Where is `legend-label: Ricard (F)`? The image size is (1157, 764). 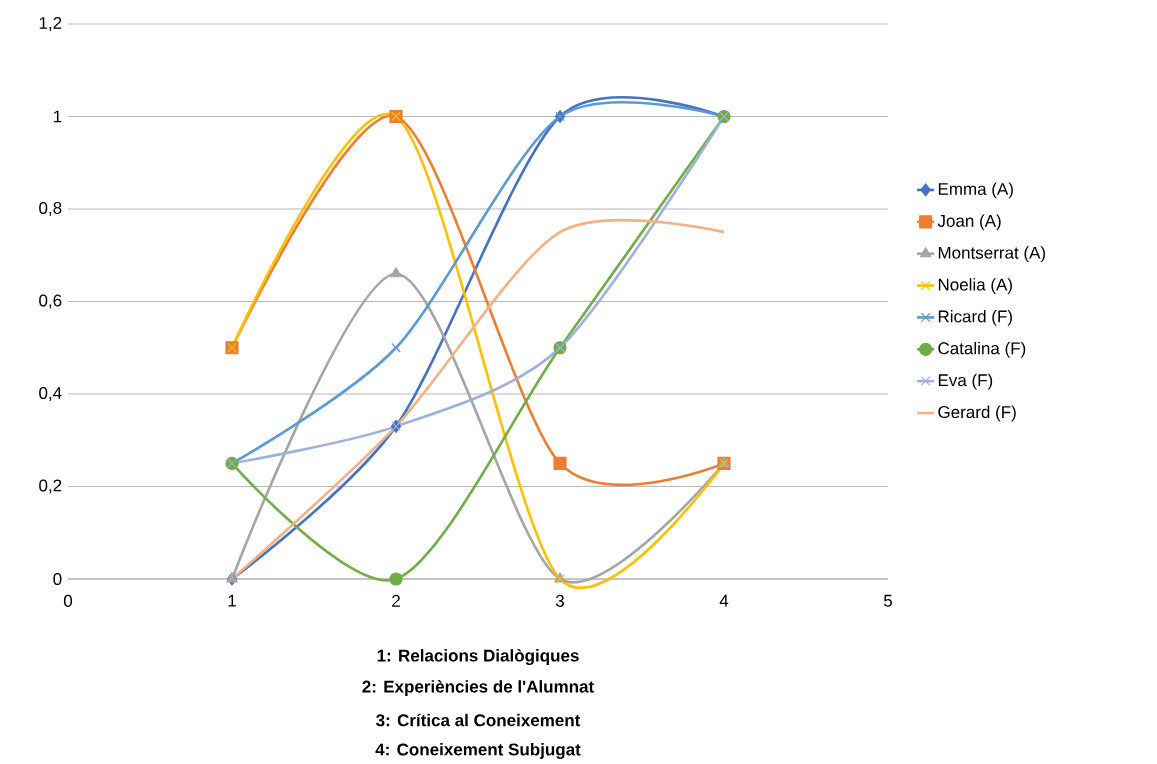
legend-label: Ricard (F) is located at coordinates (975, 318).